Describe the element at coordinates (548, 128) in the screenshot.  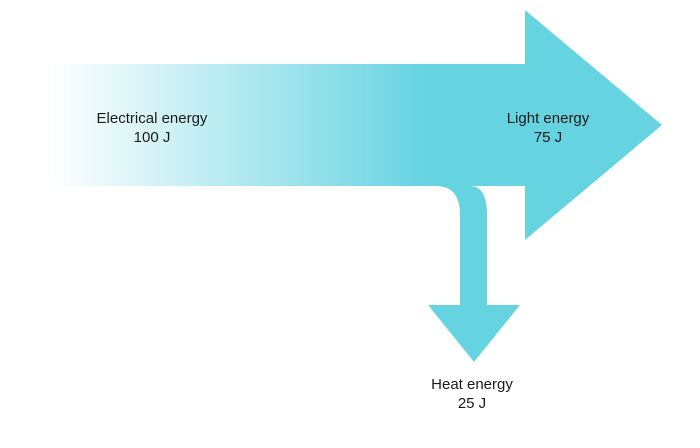
I see `useful-output-label: Light energy 75 J` at that location.